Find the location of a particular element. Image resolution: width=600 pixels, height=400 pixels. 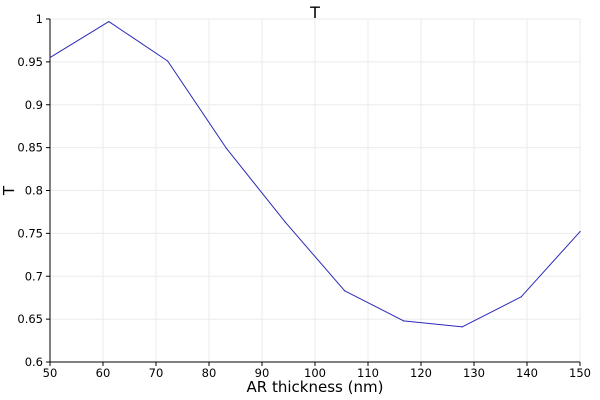

x-tick-label: 100 is located at coordinates (315, 373).